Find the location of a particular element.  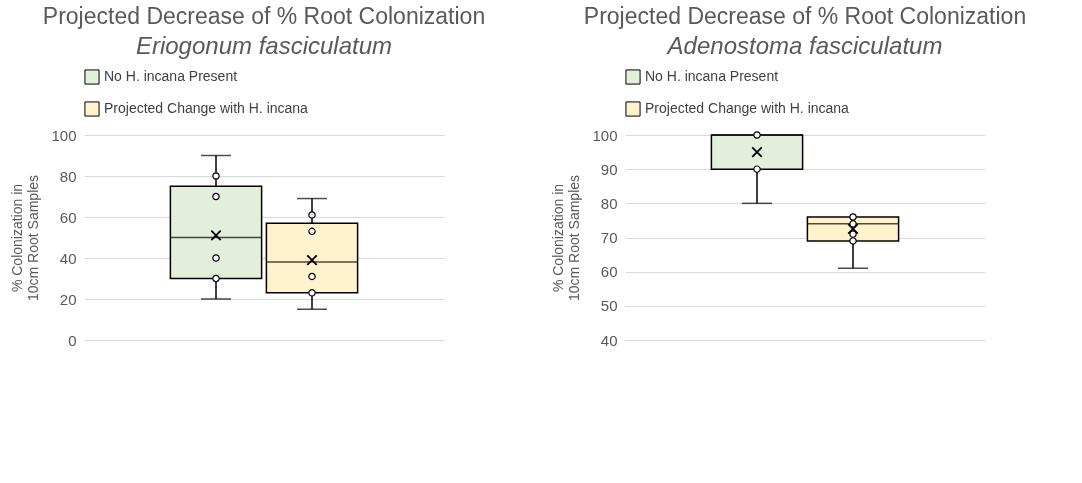

y-tick-label: 20 is located at coordinates (68, 299).